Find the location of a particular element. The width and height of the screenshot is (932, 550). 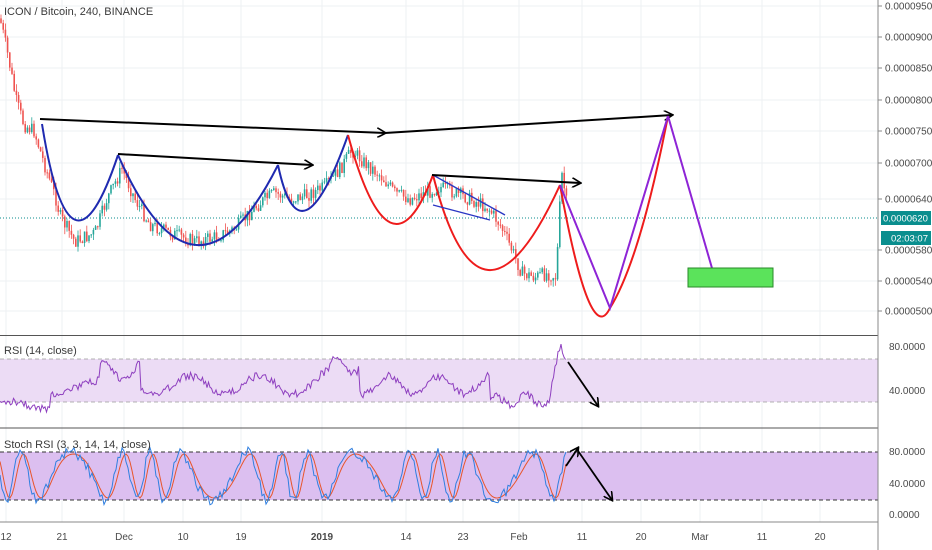

rsi-series is located at coordinates (283, 378).